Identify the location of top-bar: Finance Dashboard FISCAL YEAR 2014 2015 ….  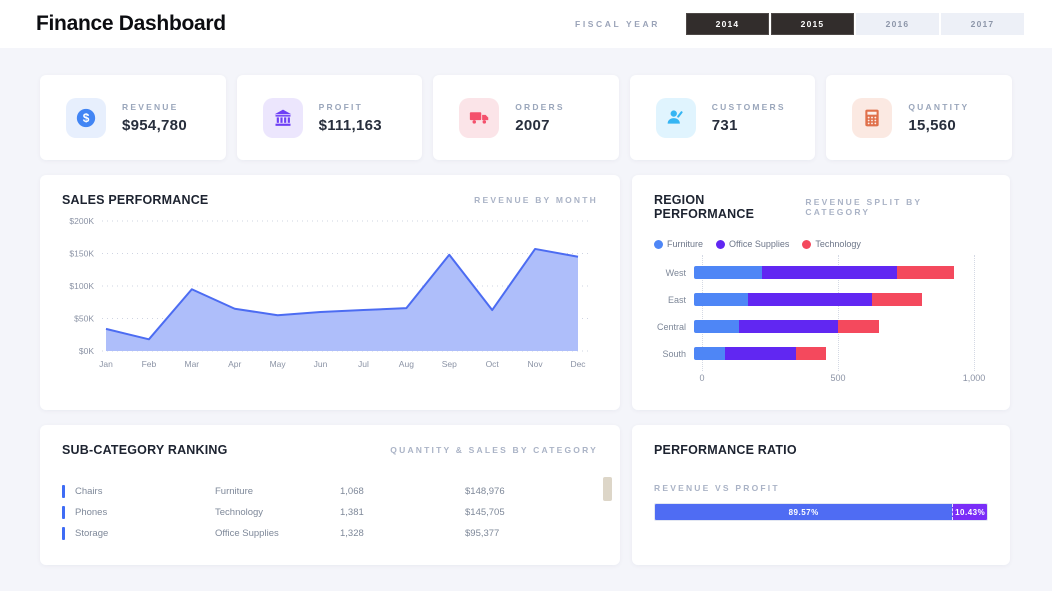
(526, 24).